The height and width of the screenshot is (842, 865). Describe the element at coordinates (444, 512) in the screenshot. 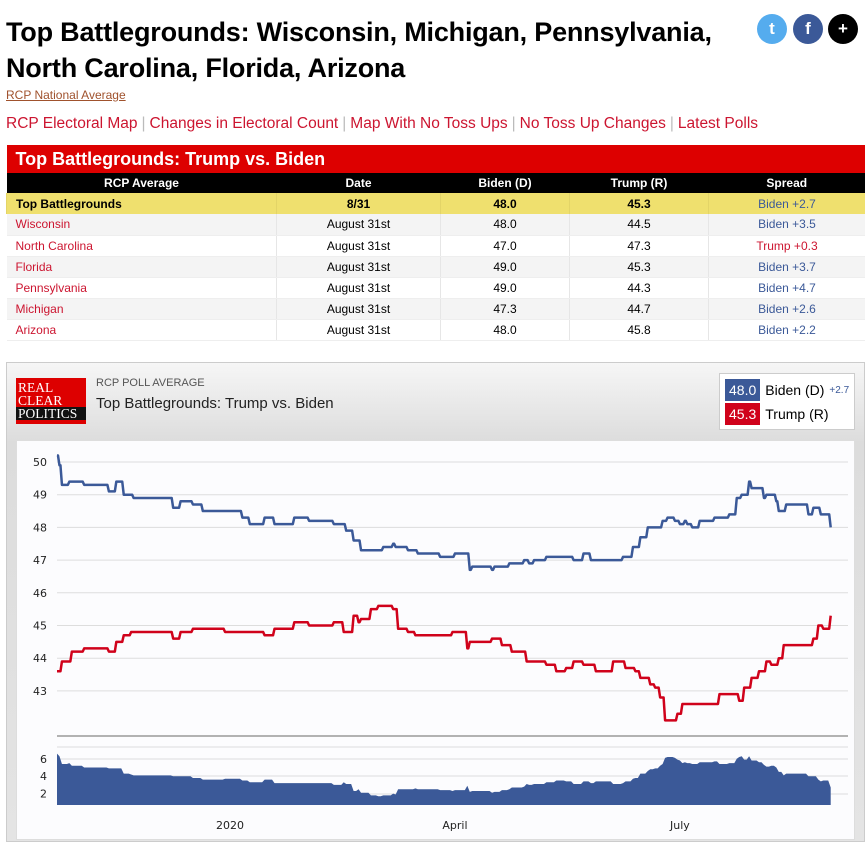

I see `series-line-biden` at that location.